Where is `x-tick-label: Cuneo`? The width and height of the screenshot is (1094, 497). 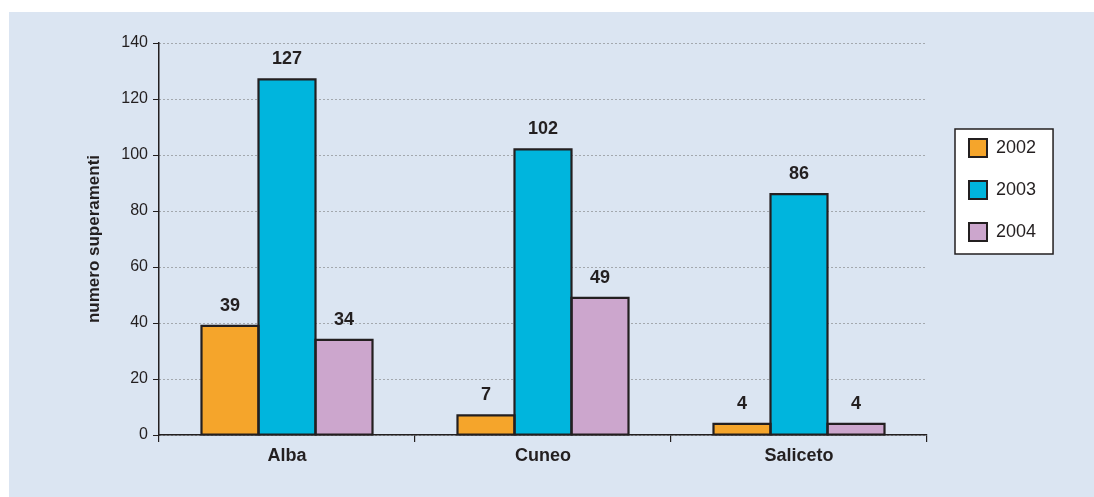
x-tick-label: Cuneo is located at coordinates (543, 454).